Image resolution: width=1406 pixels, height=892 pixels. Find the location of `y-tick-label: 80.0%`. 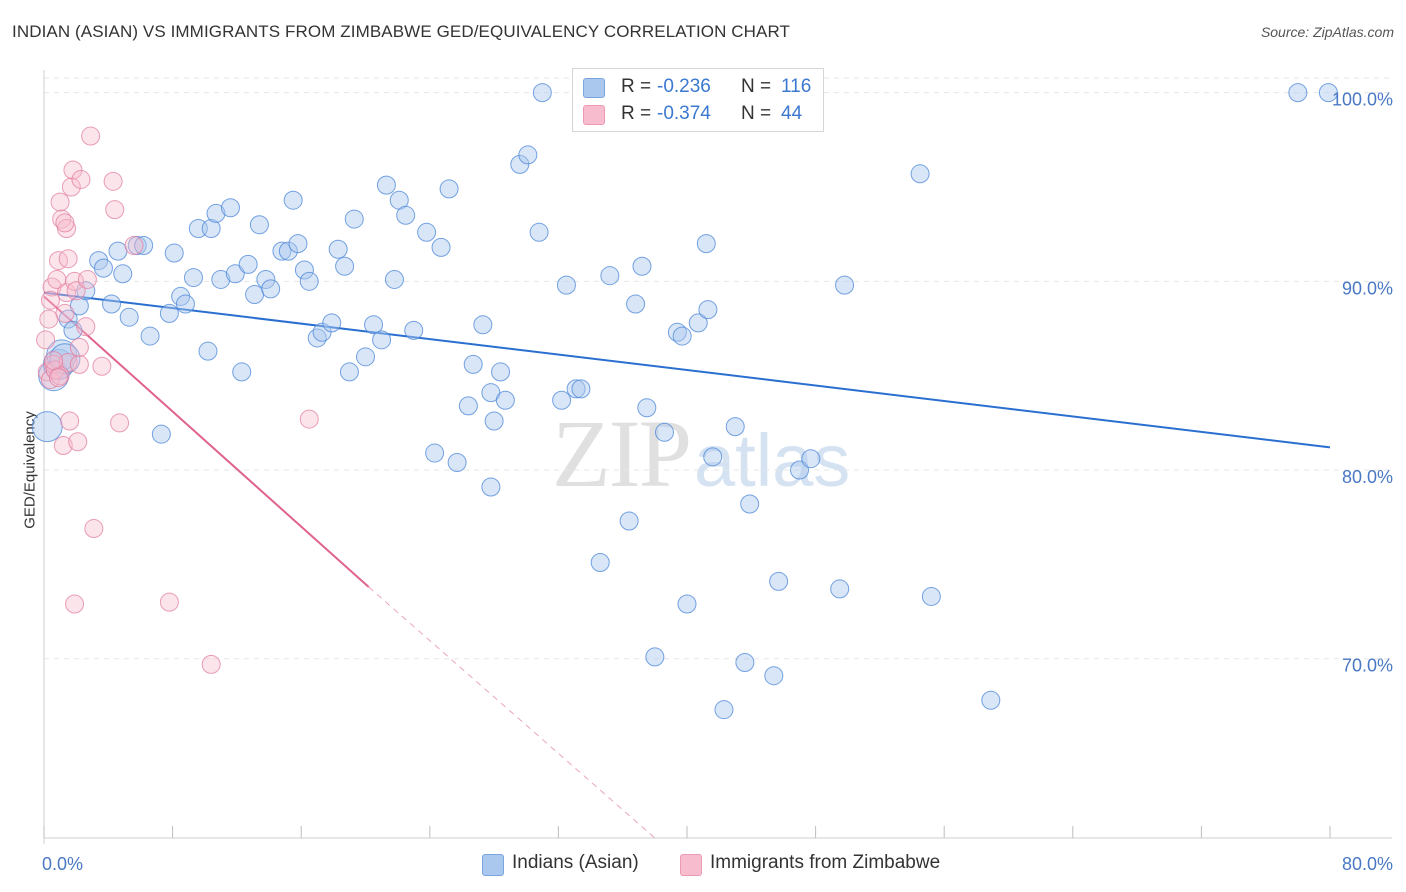

y-tick-label: 80.0% is located at coordinates (1367, 477).